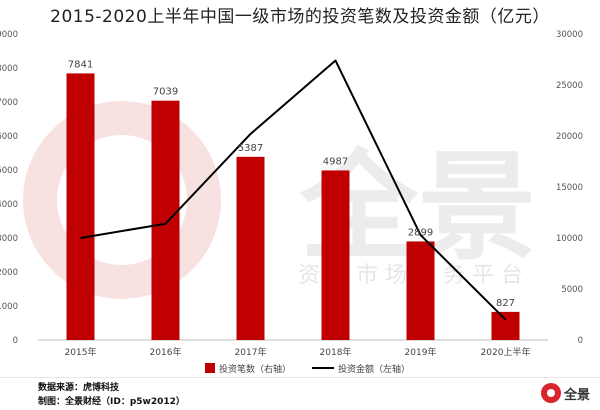  Describe the element at coordinates (250, 148) in the screenshot. I see `data-label: 5387` at that location.